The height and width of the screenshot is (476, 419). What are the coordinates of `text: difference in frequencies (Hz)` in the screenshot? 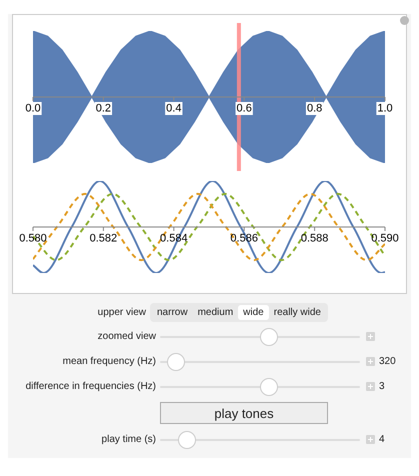 It's located at (90, 386).